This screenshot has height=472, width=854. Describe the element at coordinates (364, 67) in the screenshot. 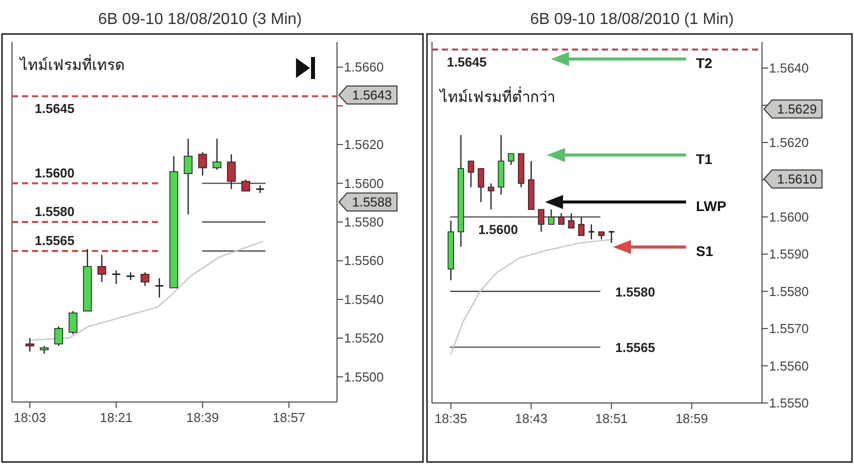

I see `y-tick-label: 1.5660` at that location.